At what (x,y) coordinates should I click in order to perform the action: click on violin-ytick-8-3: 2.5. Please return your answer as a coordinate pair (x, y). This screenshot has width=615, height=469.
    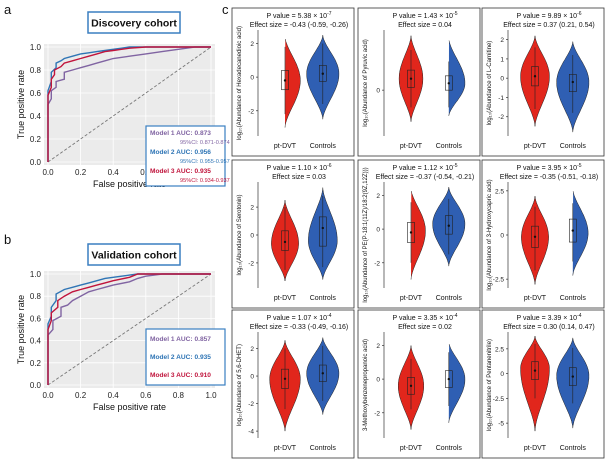
    Looking at the image, I should click on (499, 349).